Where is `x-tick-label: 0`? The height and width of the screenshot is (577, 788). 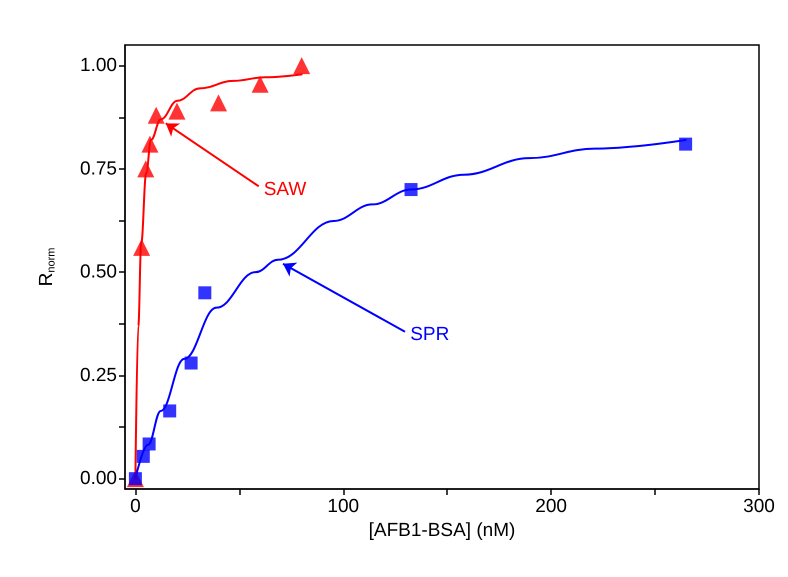
x-tick-label: 0 is located at coordinates (135, 506).